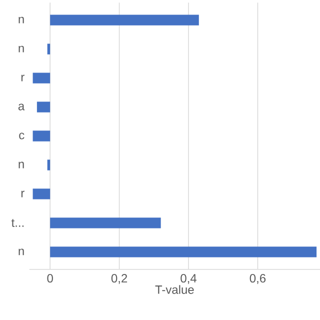 This screenshot has width=320, height=320. Describe the element at coordinates (119, 279) in the screenshot. I see `x-tick-label: 0,2` at that location.